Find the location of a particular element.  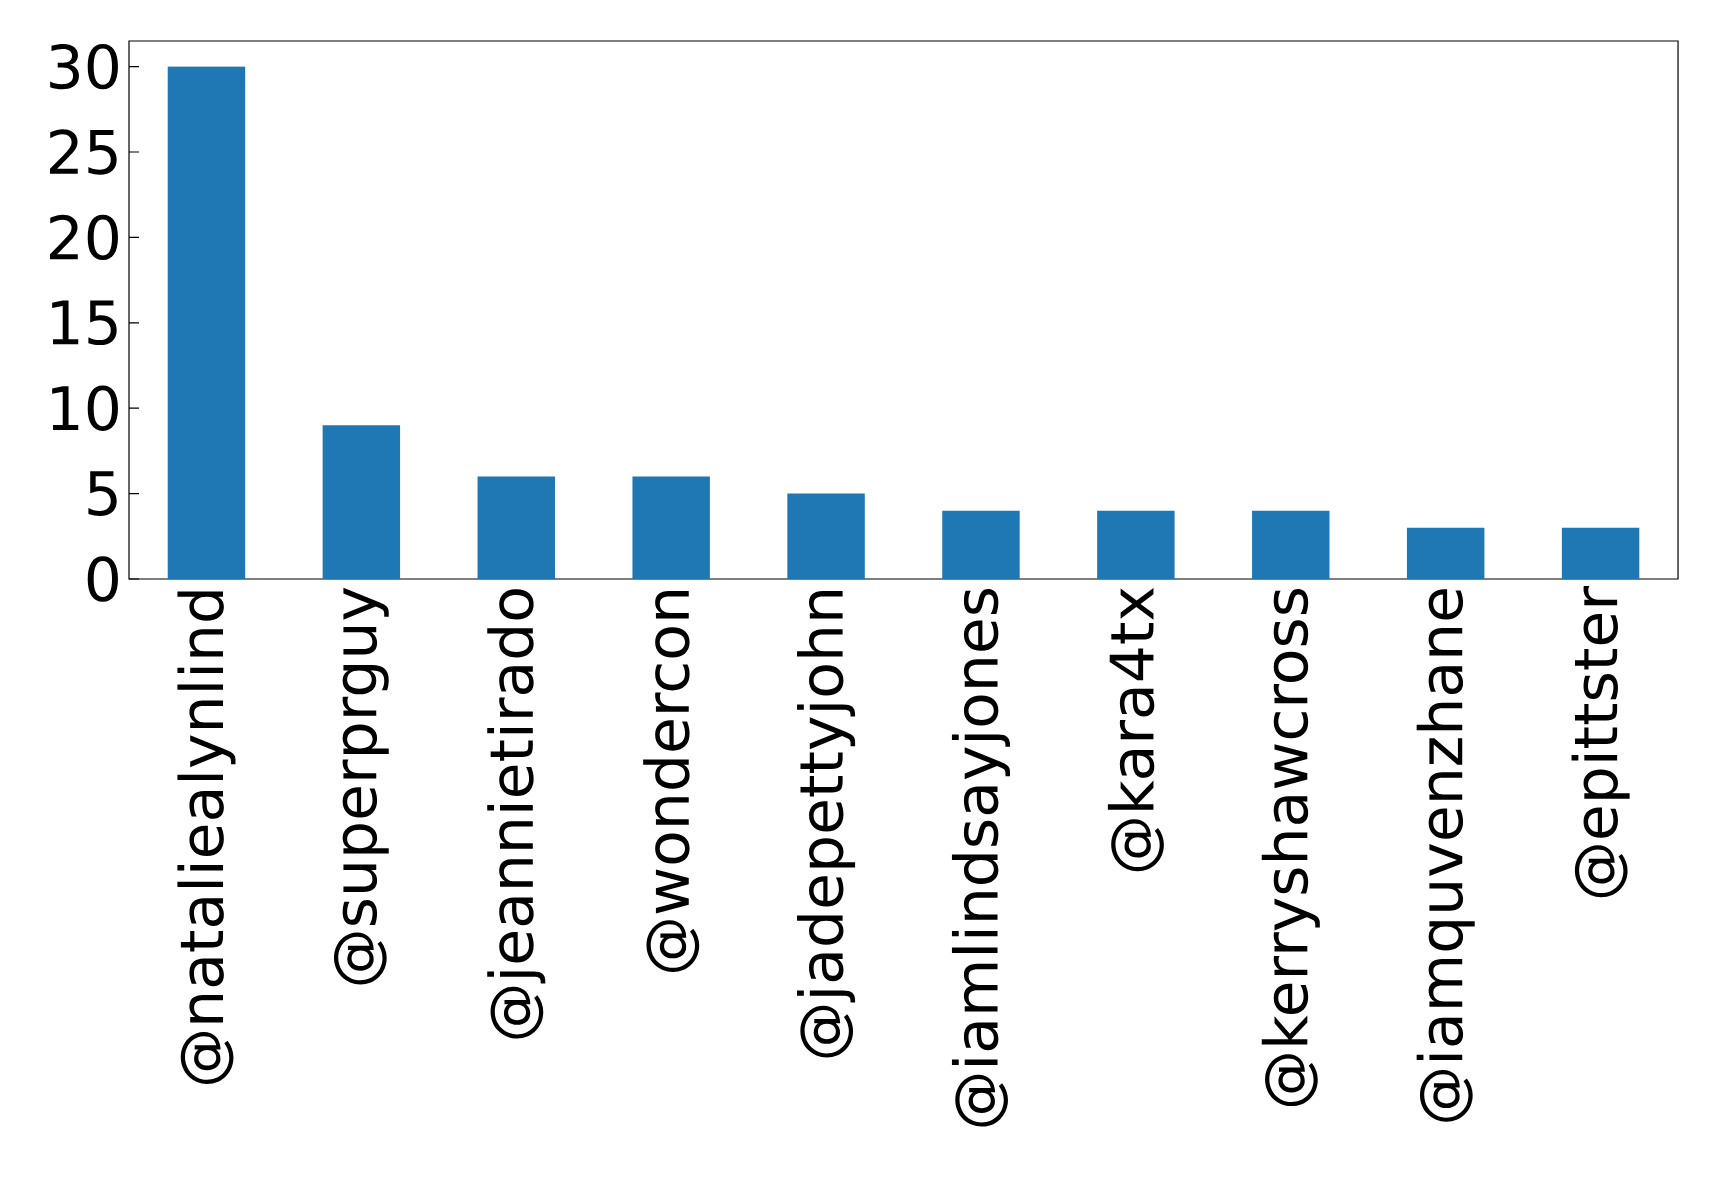

x-tick-label: @epittster is located at coordinates (1600, 742).